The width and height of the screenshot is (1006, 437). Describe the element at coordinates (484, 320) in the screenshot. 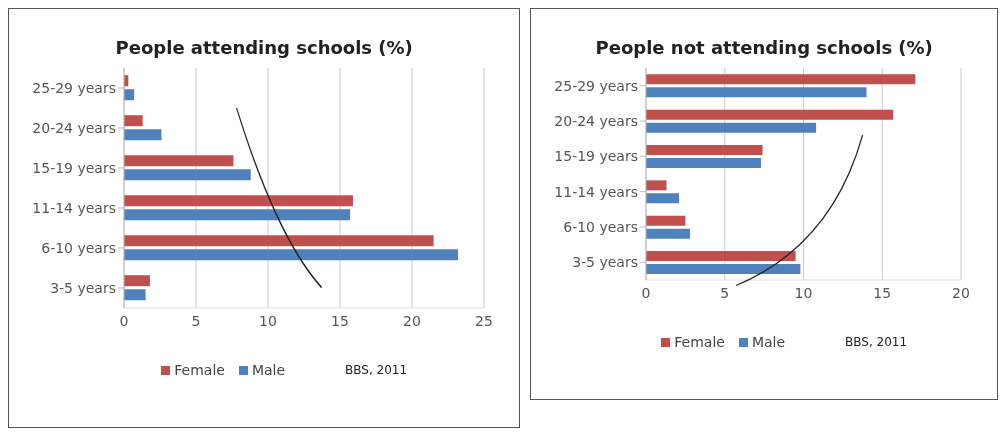

I see `x-tick-label: 25` at that location.